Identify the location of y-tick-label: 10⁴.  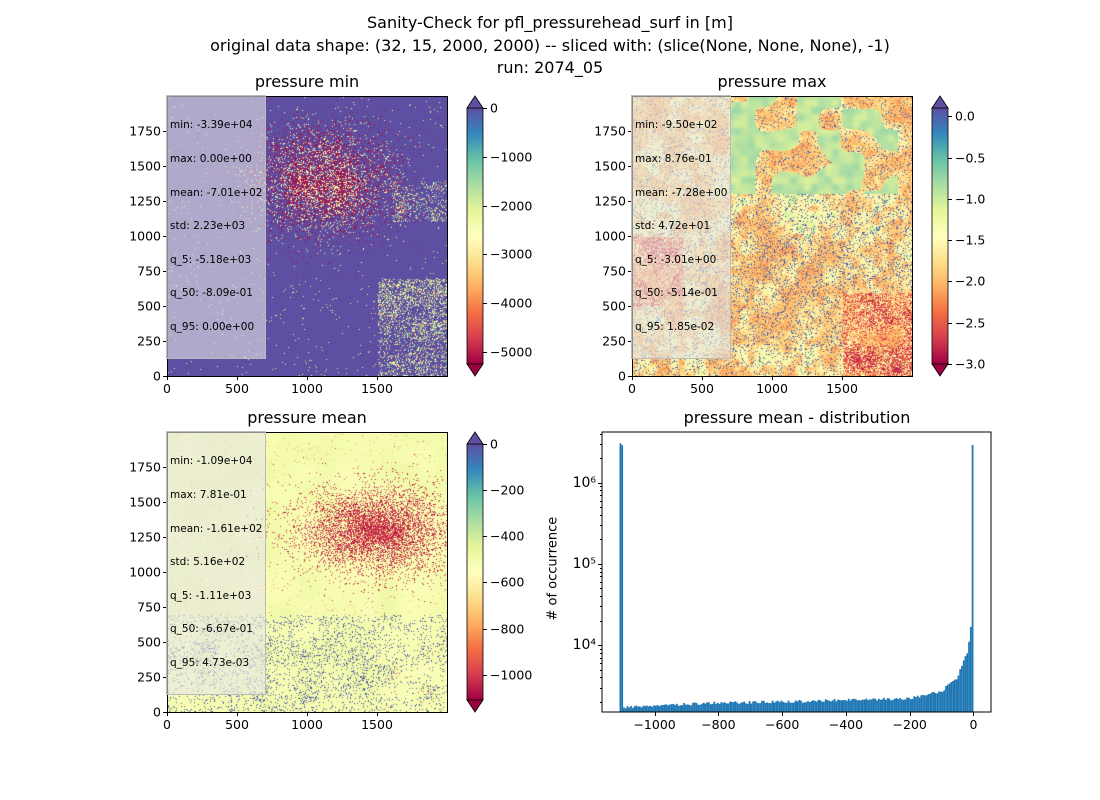
(584, 645).